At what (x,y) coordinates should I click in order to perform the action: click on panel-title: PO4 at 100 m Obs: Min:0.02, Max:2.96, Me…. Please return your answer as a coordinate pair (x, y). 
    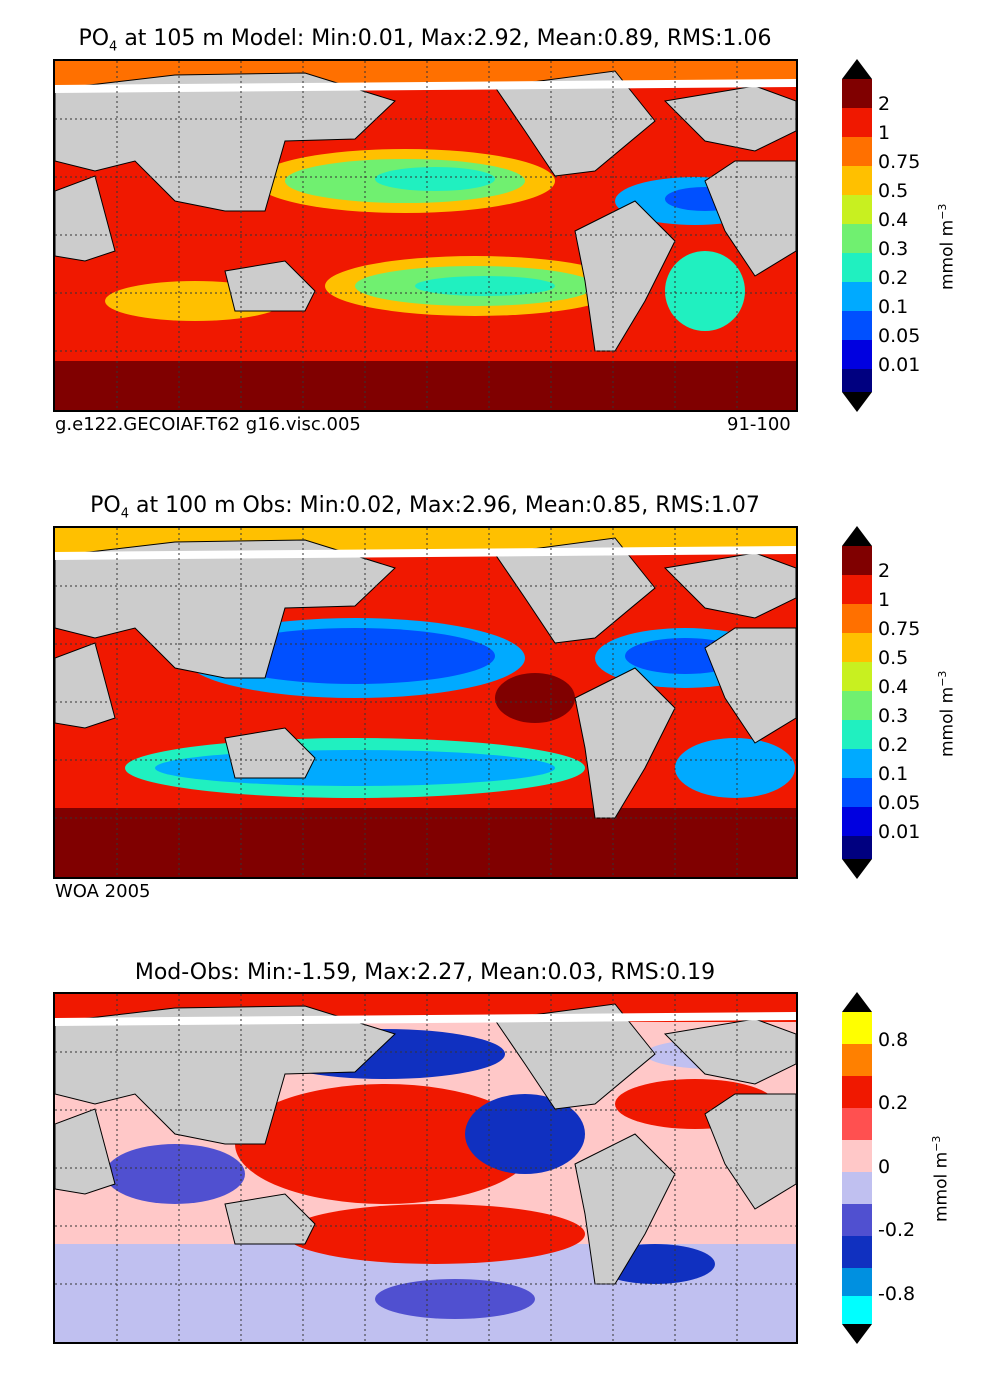
    Looking at the image, I should click on (425, 507).